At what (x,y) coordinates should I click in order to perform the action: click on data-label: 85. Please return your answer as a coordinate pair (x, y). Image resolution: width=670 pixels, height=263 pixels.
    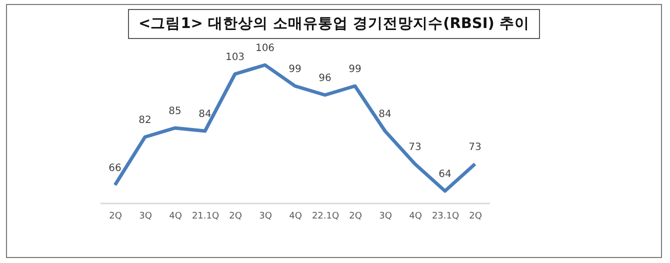
    Looking at the image, I should click on (175, 111).